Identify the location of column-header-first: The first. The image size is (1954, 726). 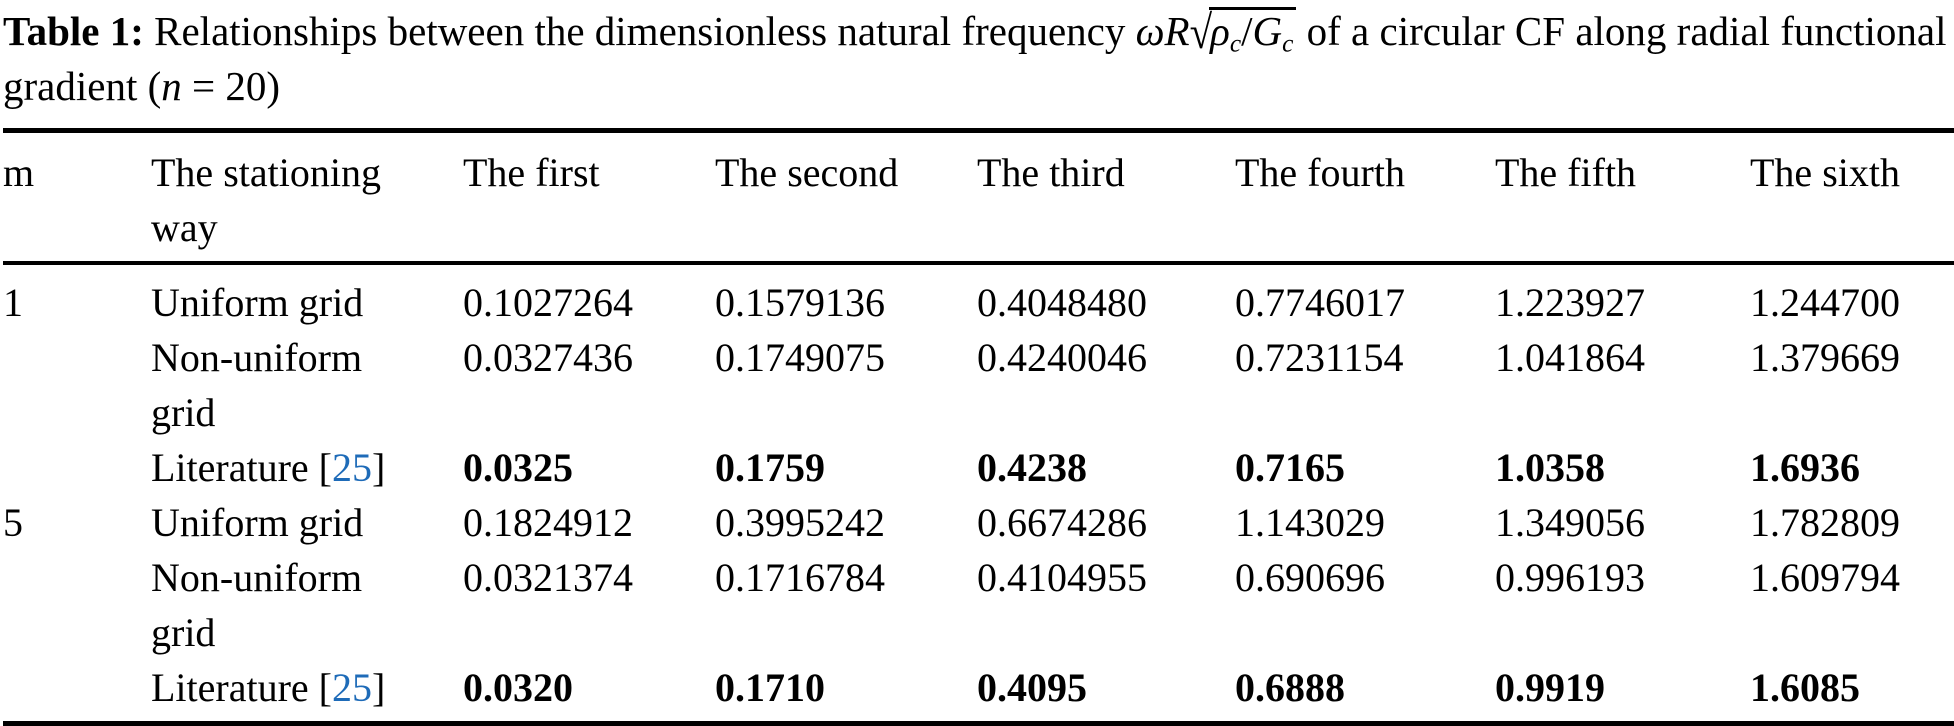
(589, 197).